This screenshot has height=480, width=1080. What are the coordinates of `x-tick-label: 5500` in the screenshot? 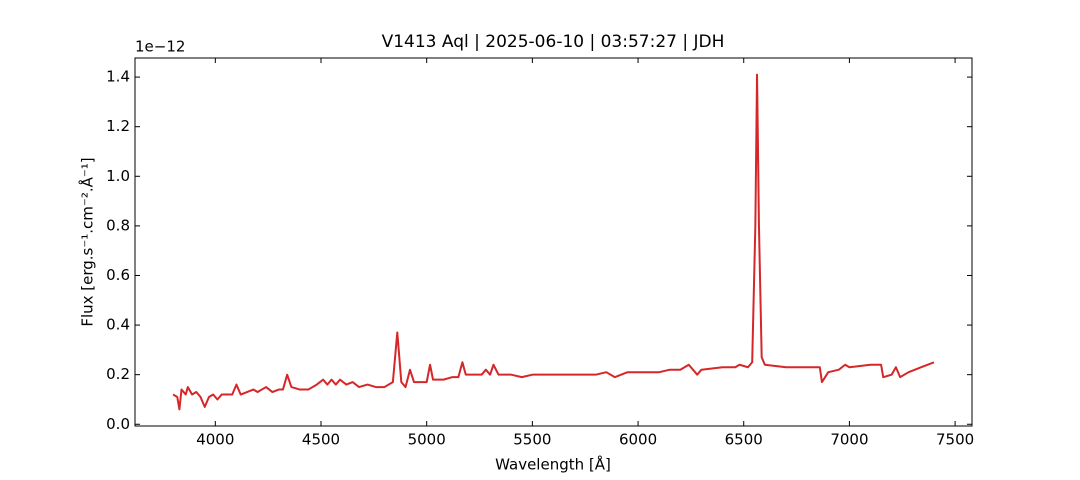 It's located at (532, 440).